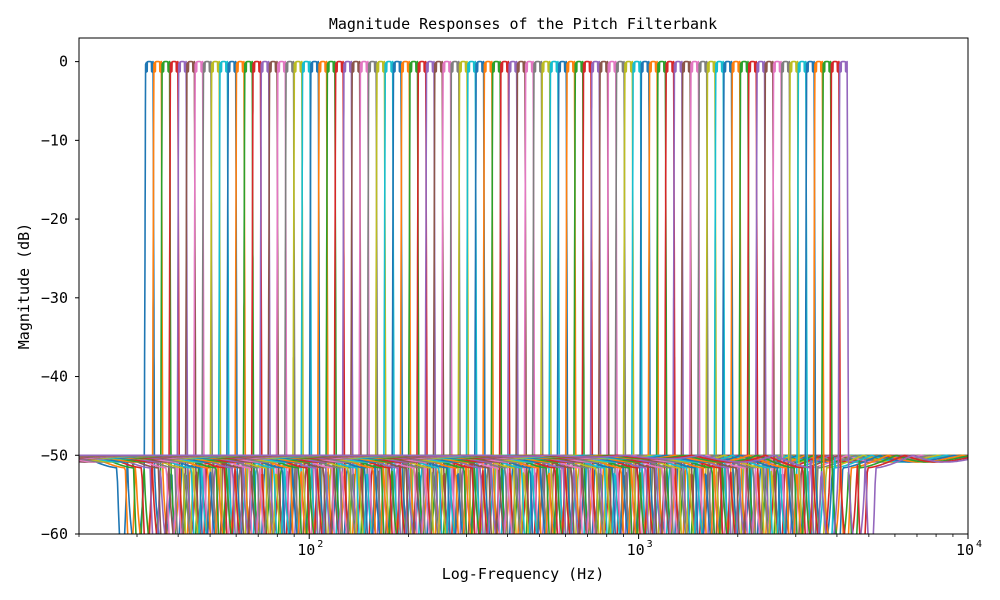  What do you see at coordinates (63, 62) in the screenshot?
I see `y-tick-label: 0` at bounding box center [63, 62].